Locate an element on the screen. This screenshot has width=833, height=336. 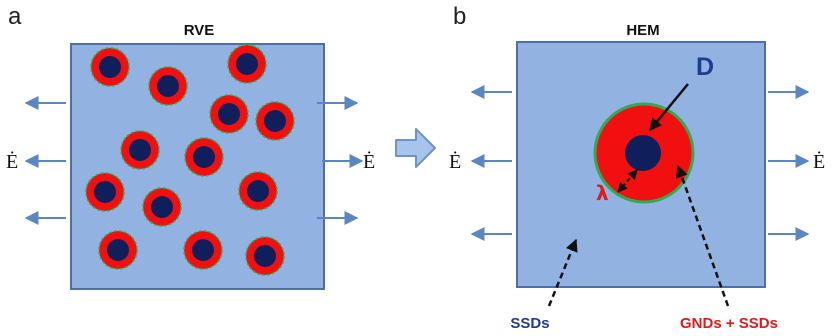
hem-inclusion-core is located at coordinates (643, 153).